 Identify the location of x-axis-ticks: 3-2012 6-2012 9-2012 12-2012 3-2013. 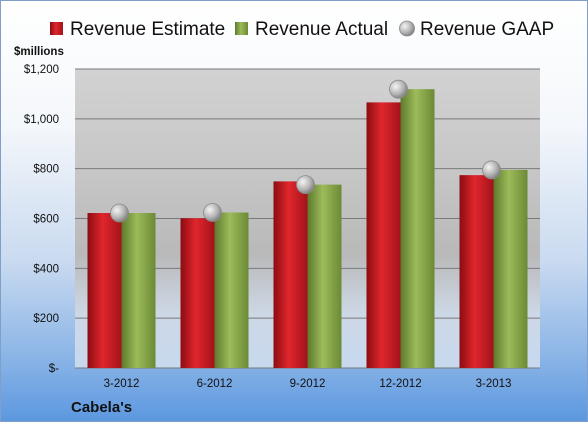
(308, 384).